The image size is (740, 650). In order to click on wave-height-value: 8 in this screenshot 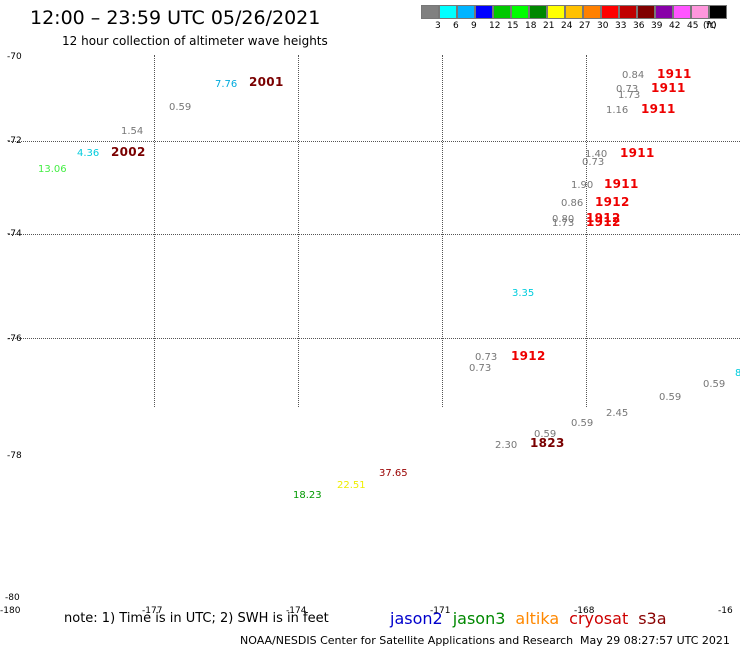, I will do `click(737, 373)`.